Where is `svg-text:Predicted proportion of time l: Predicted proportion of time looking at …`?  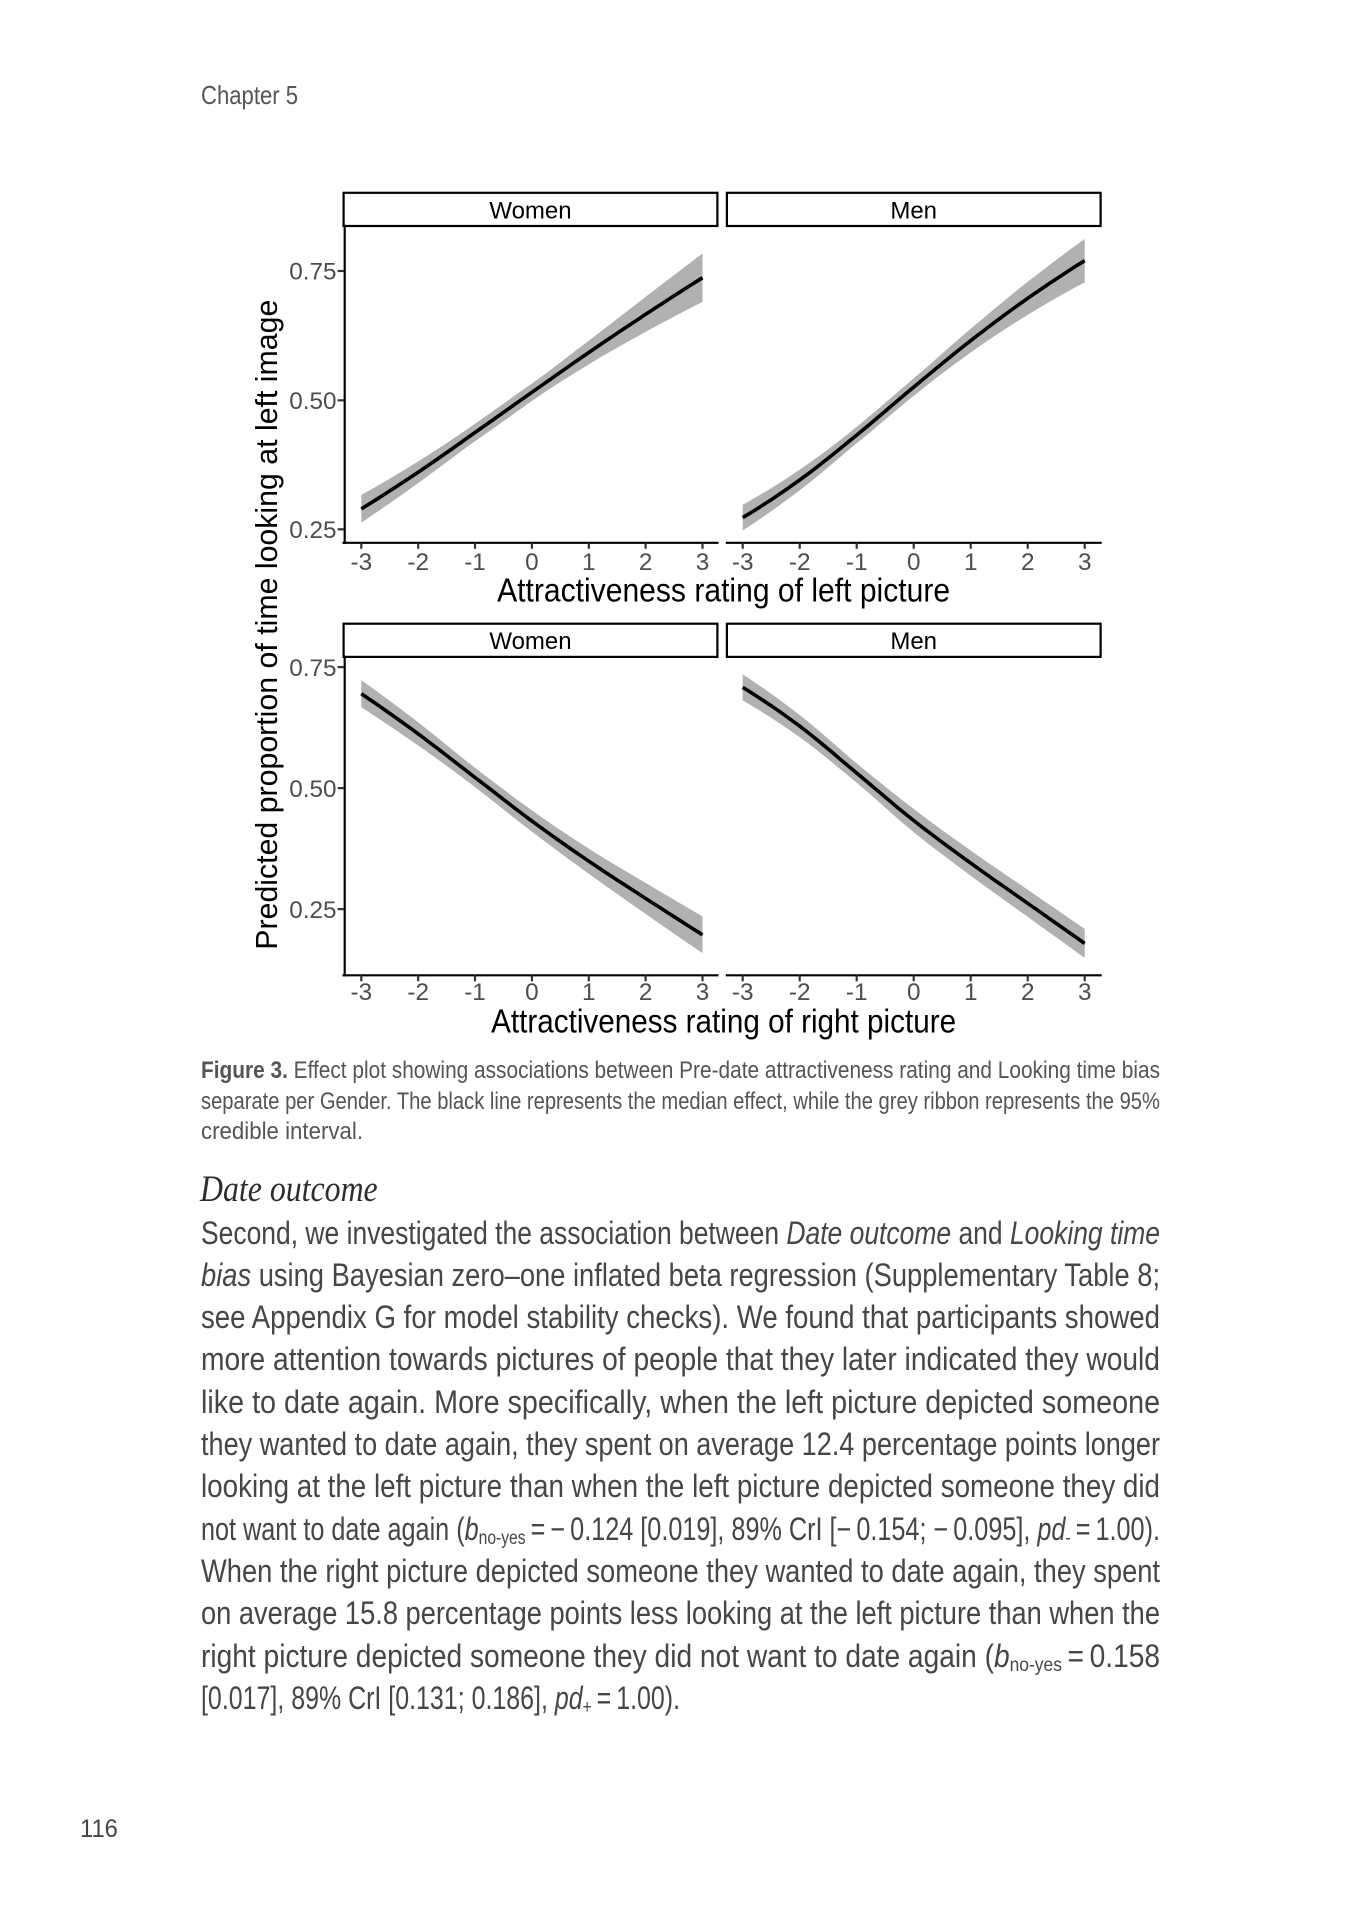
svg-text:Predicted proportion of time l: Predicted proportion of time looking at … is located at coordinates (266, 625).